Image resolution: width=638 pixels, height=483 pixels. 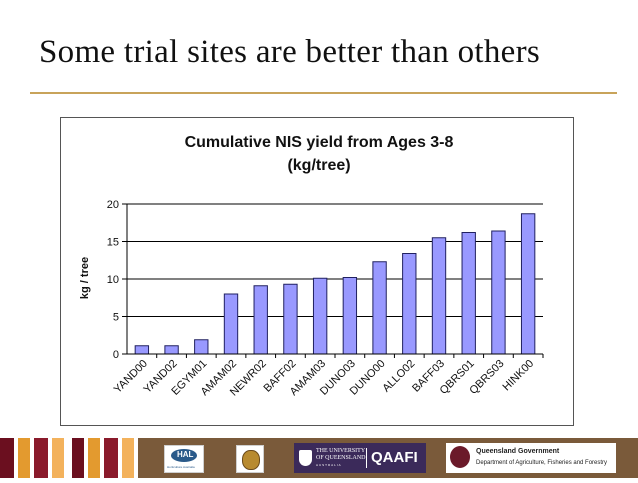 I want to click on y-axis-label: kg / tree, so click(x=85, y=278).